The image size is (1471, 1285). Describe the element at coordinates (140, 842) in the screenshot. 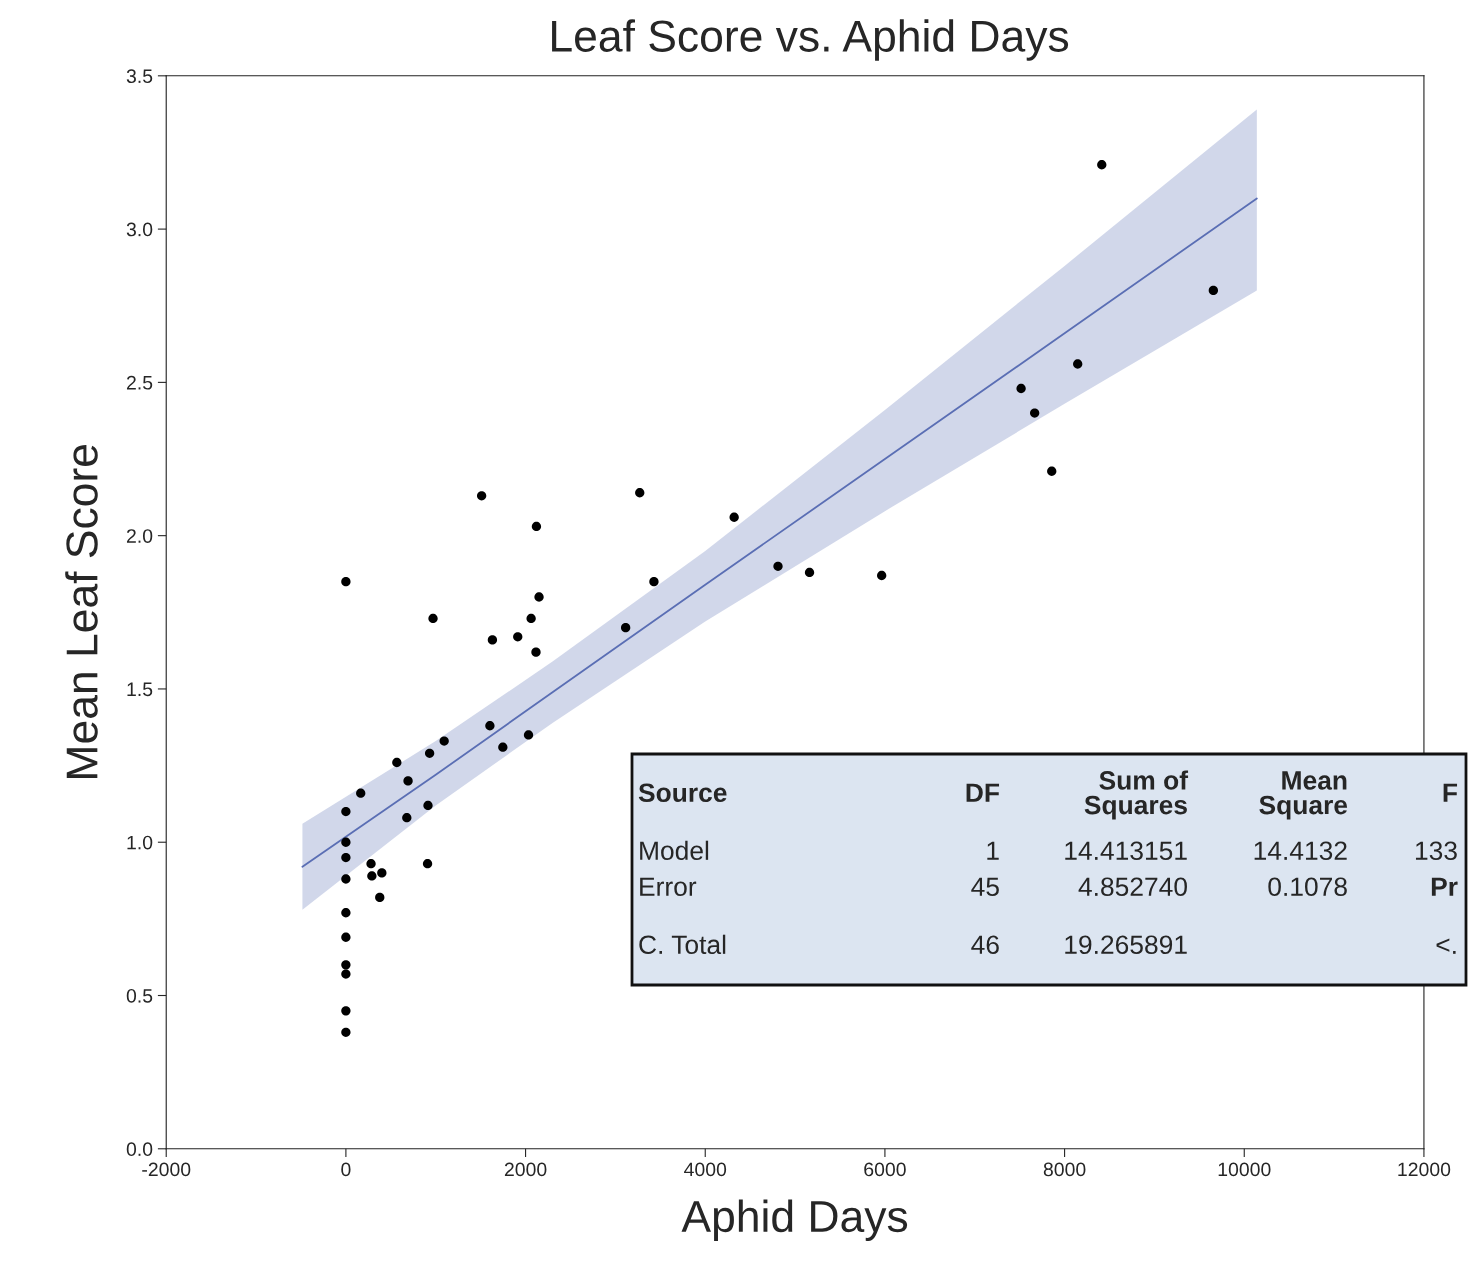

I see `y-tick-label: 1.0` at that location.